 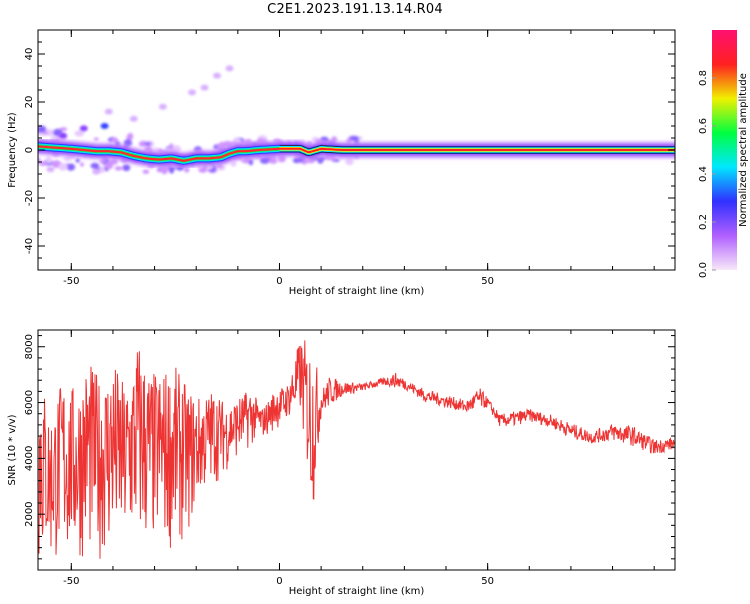 What do you see at coordinates (357, 291) in the screenshot?
I see `heatmap-xlabel: Height of straight line (km)` at bounding box center [357, 291].